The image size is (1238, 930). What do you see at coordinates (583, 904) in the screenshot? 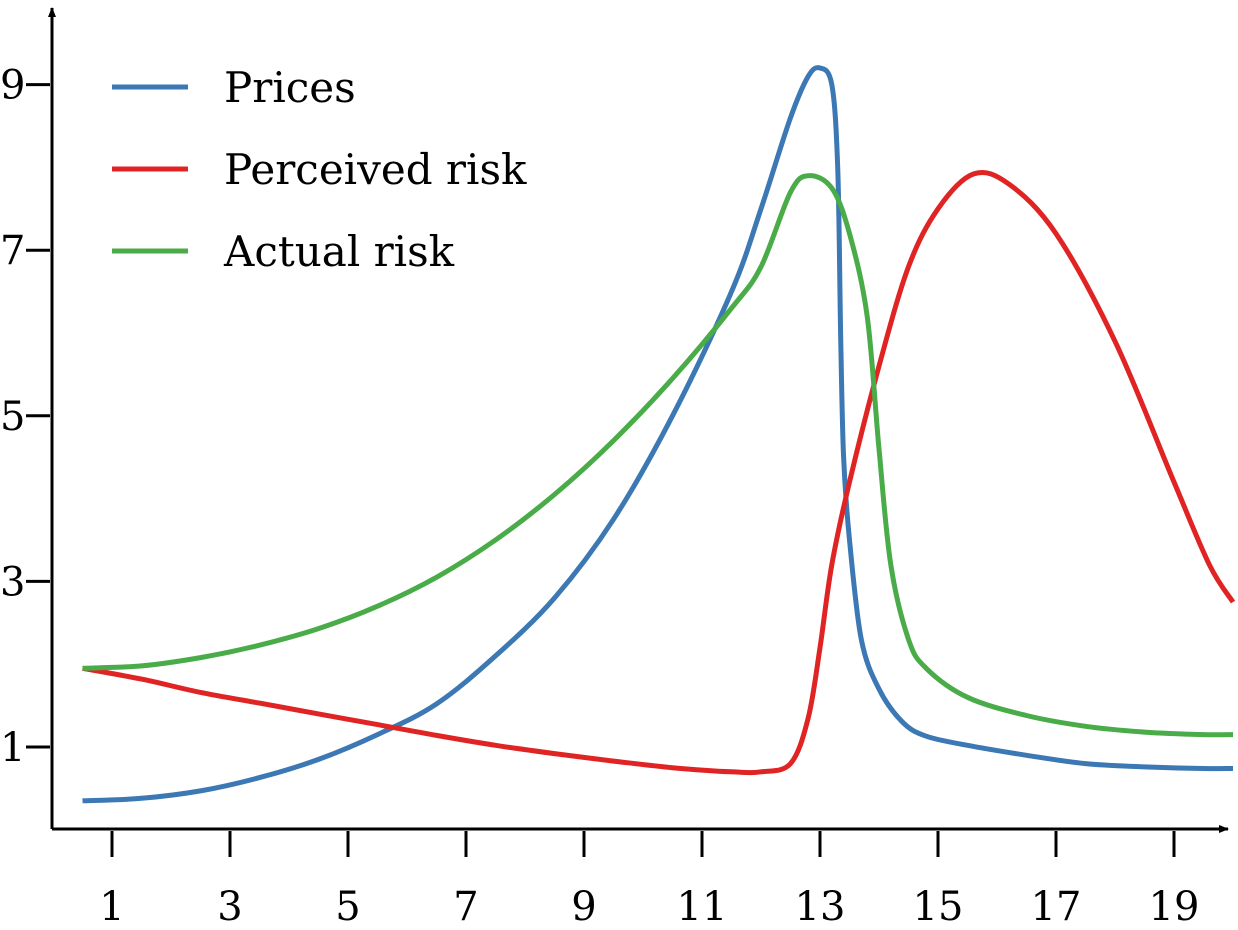
I see `x-tick-label: 9` at bounding box center [583, 904].